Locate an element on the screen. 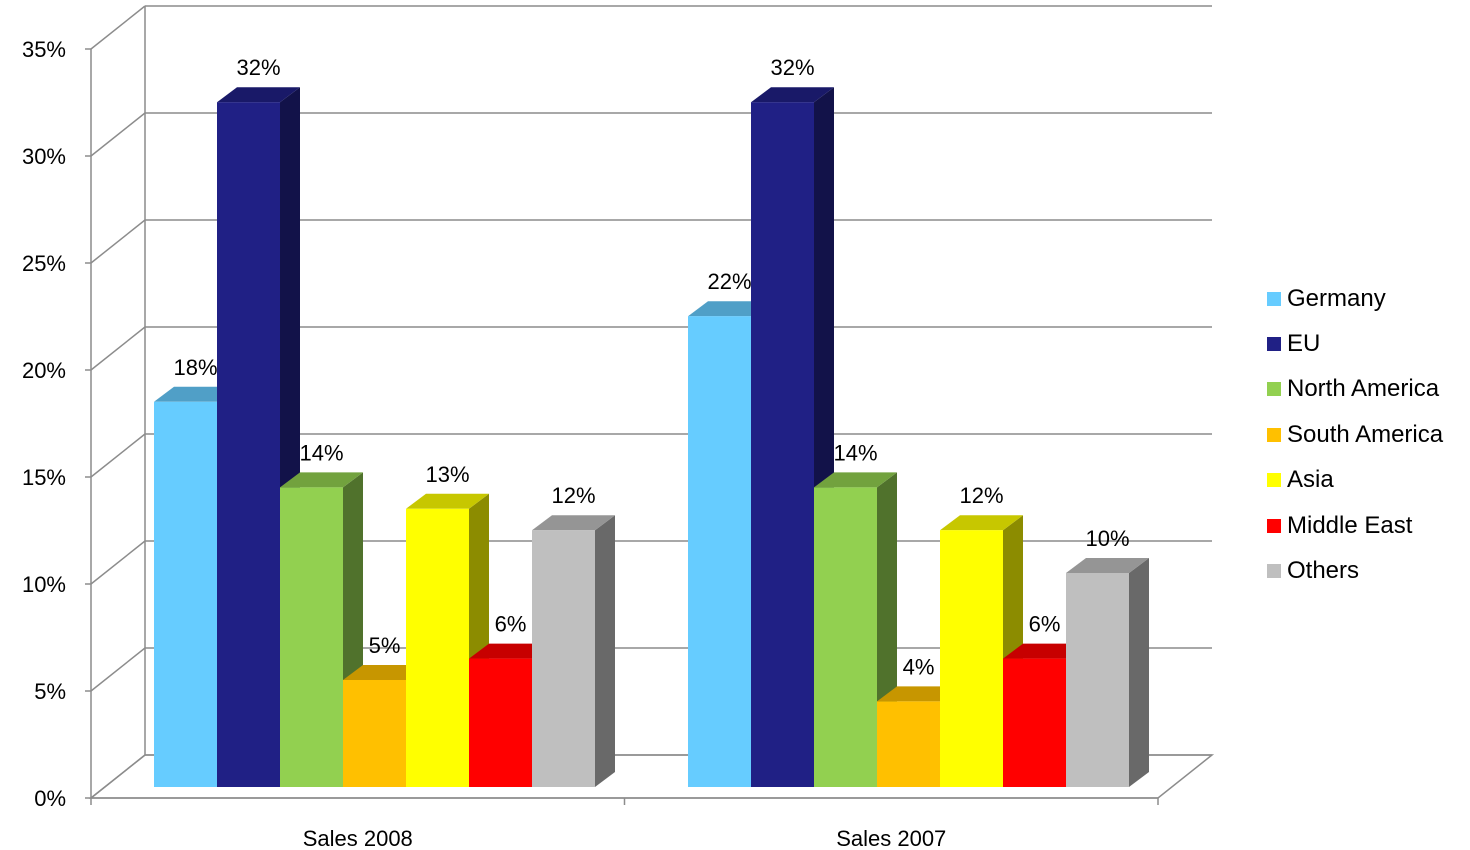 The width and height of the screenshot is (1470, 850). legend-label: Germany is located at coordinates (1336, 298).